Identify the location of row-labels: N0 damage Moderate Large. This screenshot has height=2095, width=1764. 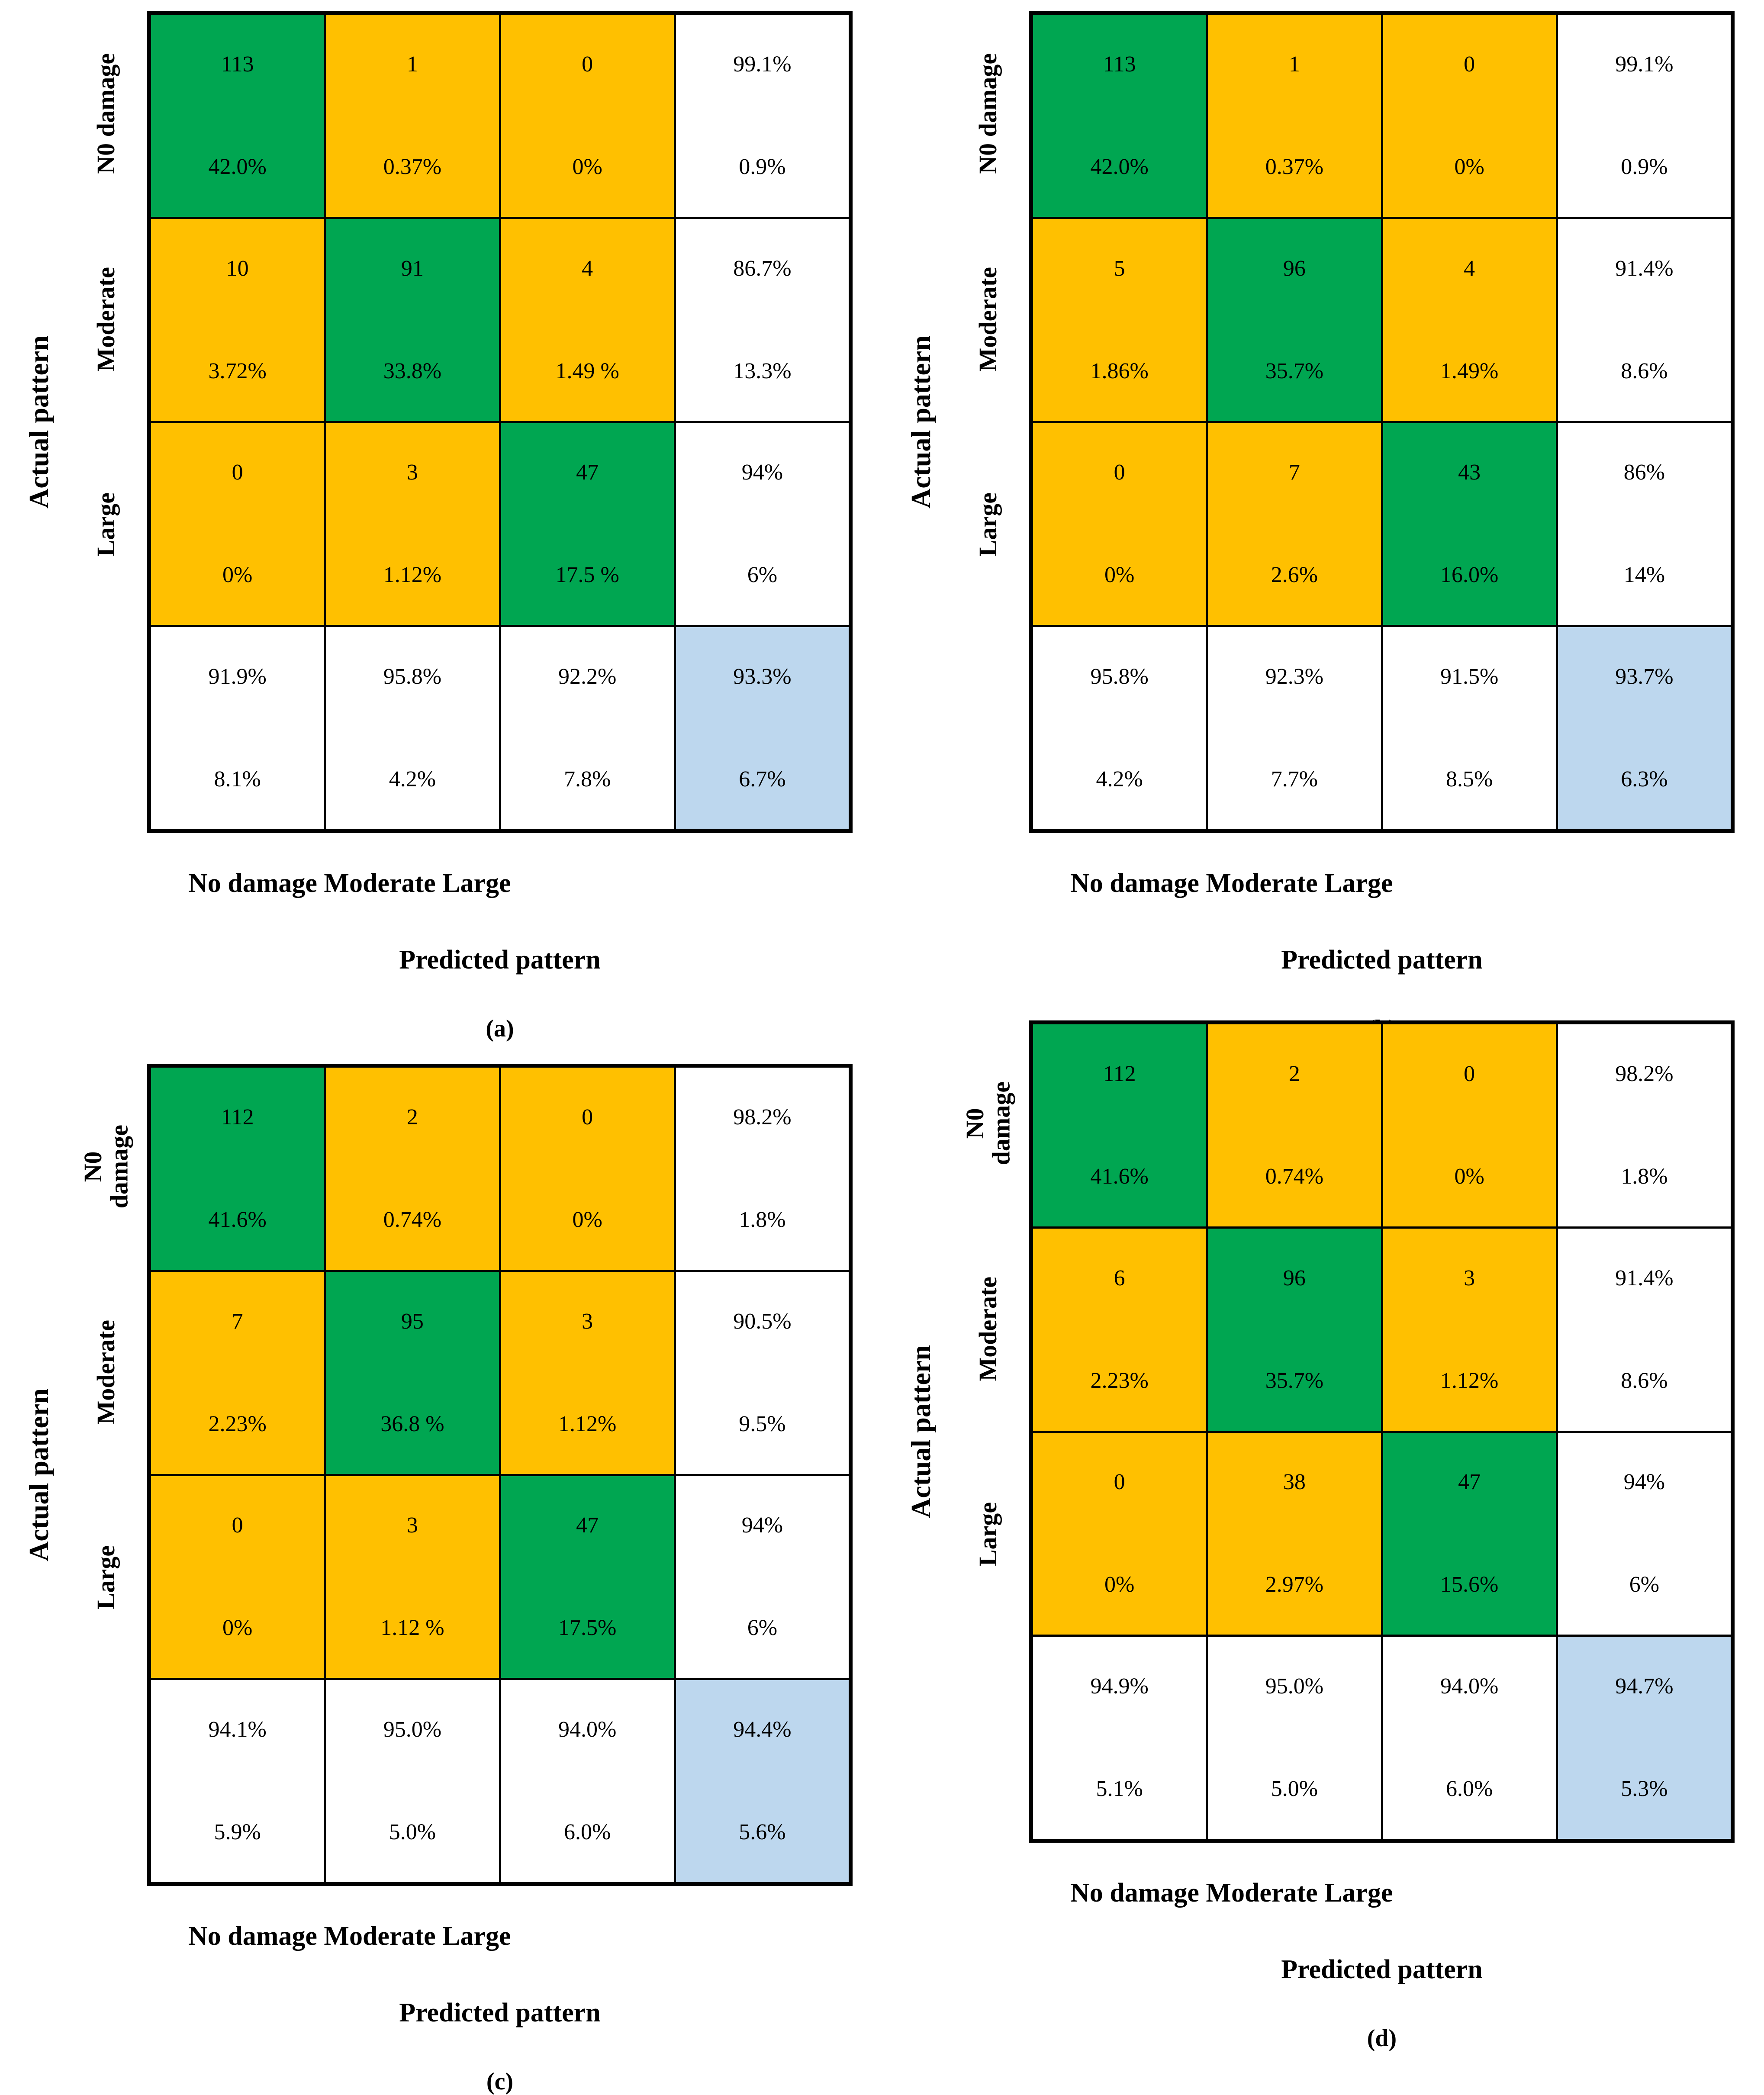
(106, 1475).